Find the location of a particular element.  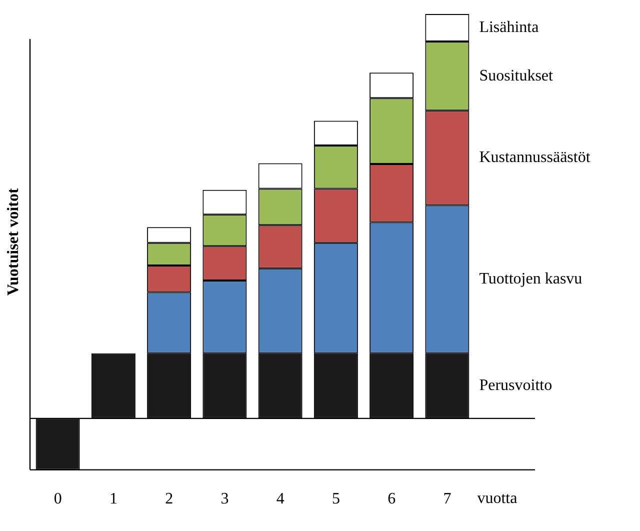

x-tick-label: 7 is located at coordinates (447, 499).